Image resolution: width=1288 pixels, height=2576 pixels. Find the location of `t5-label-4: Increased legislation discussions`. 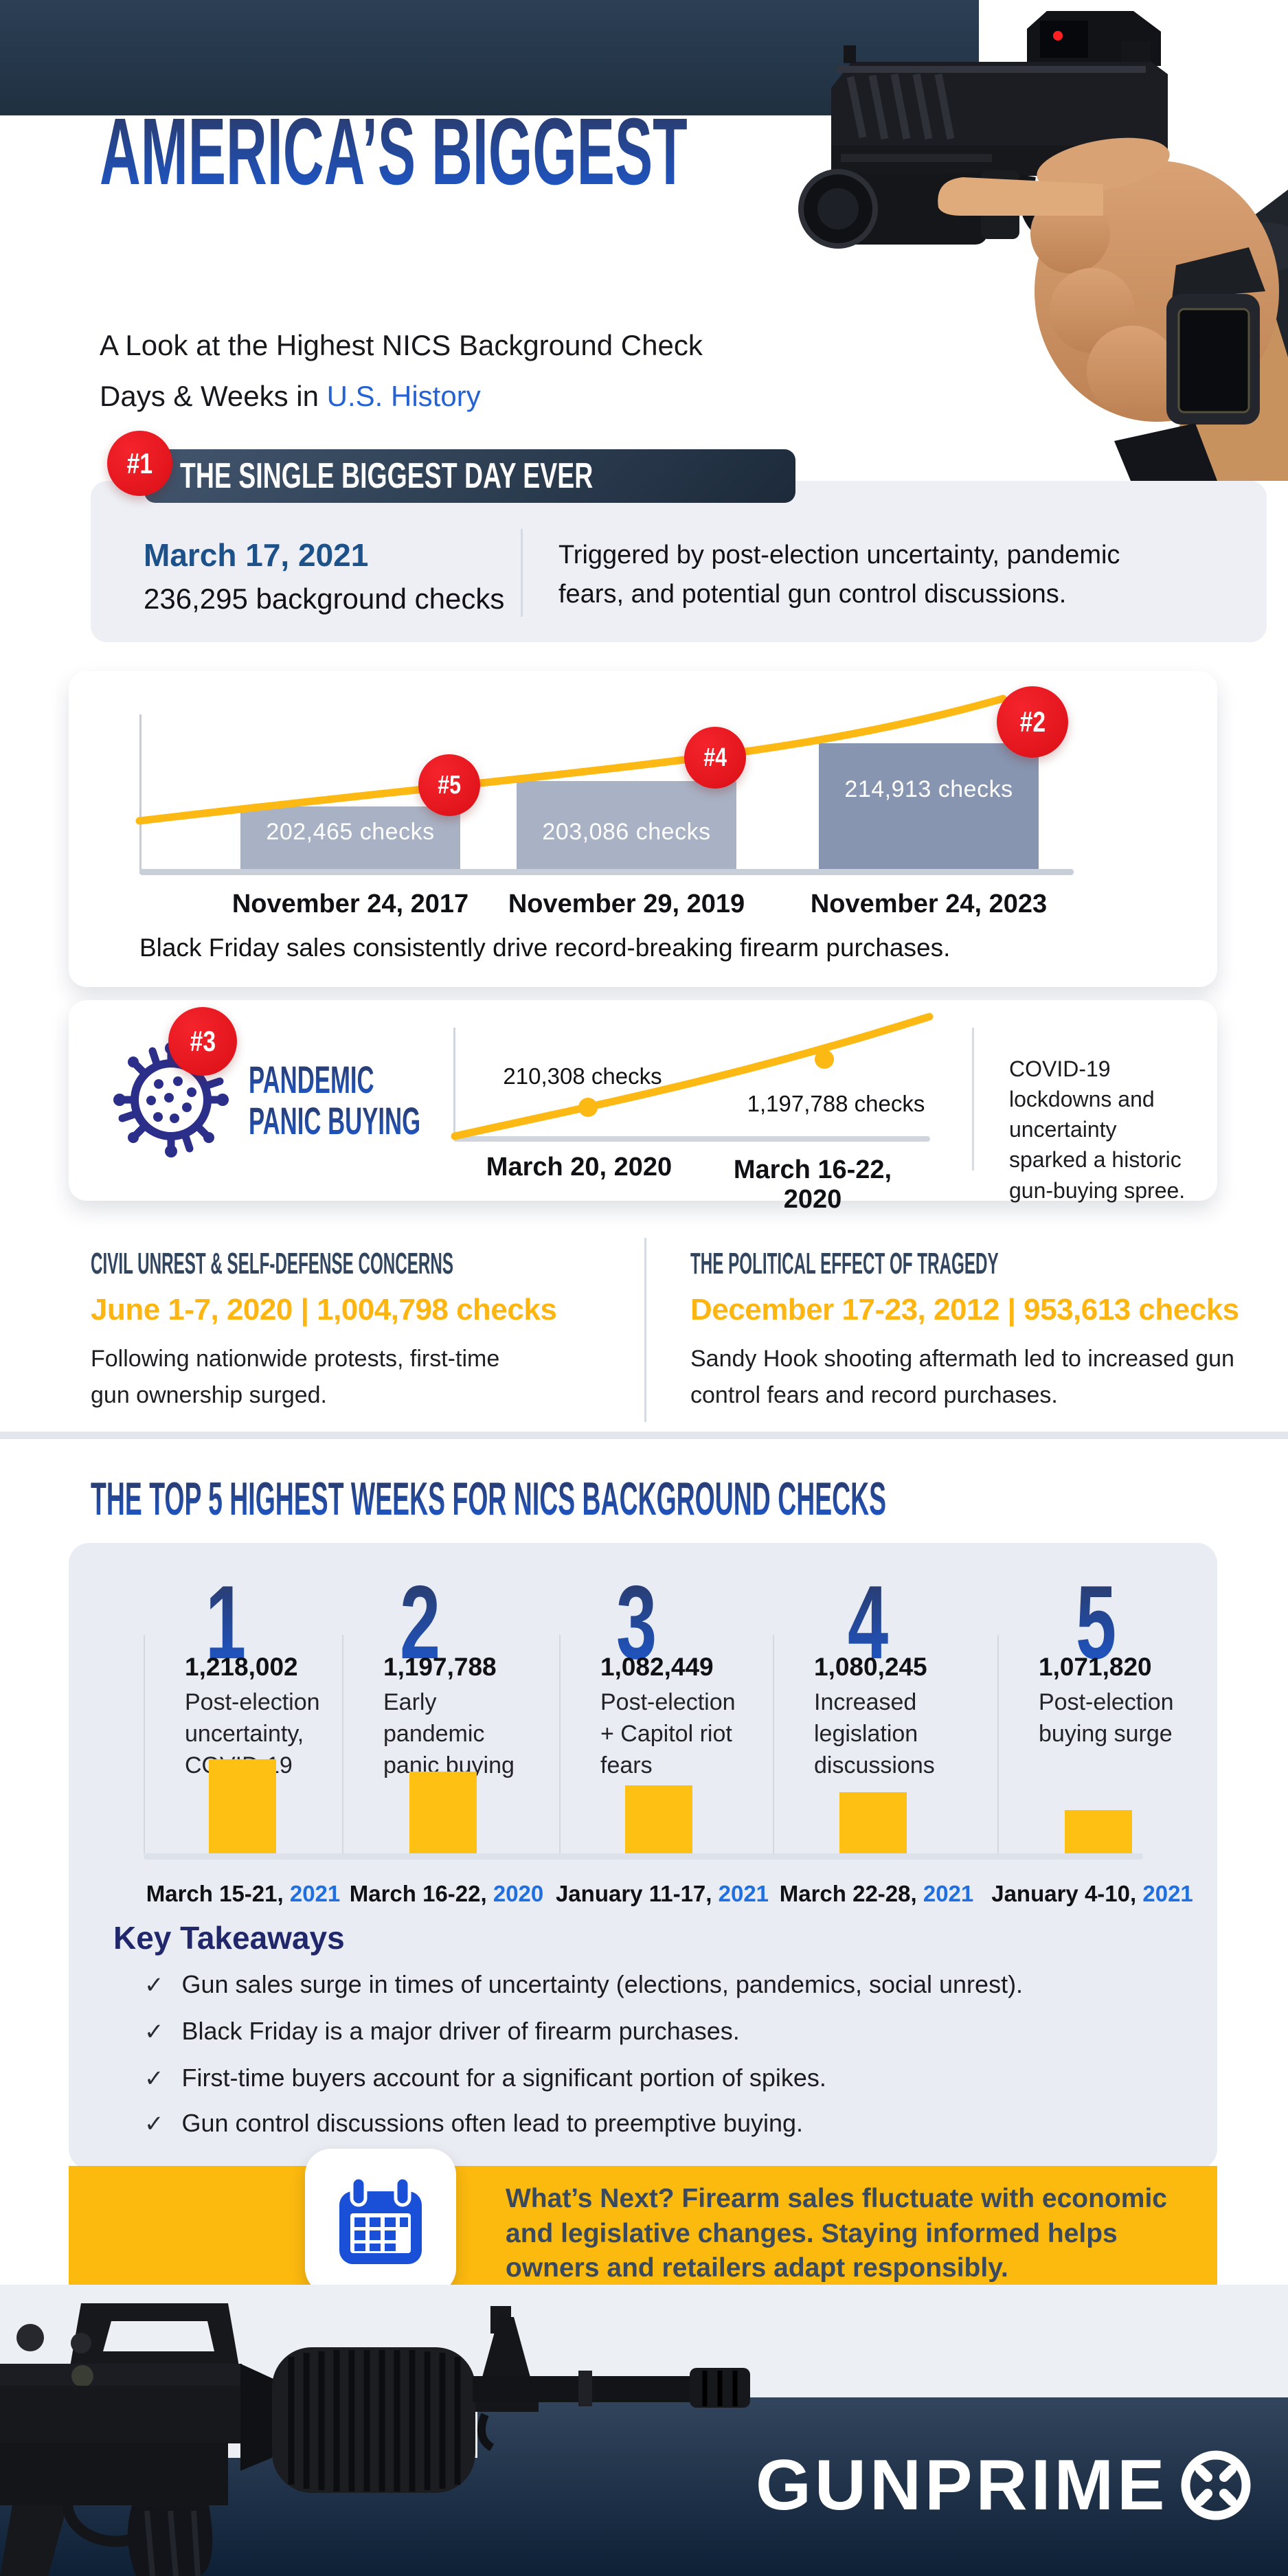

t5-label-4: Increased legislation discussions is located at coordinates (874, 1733).